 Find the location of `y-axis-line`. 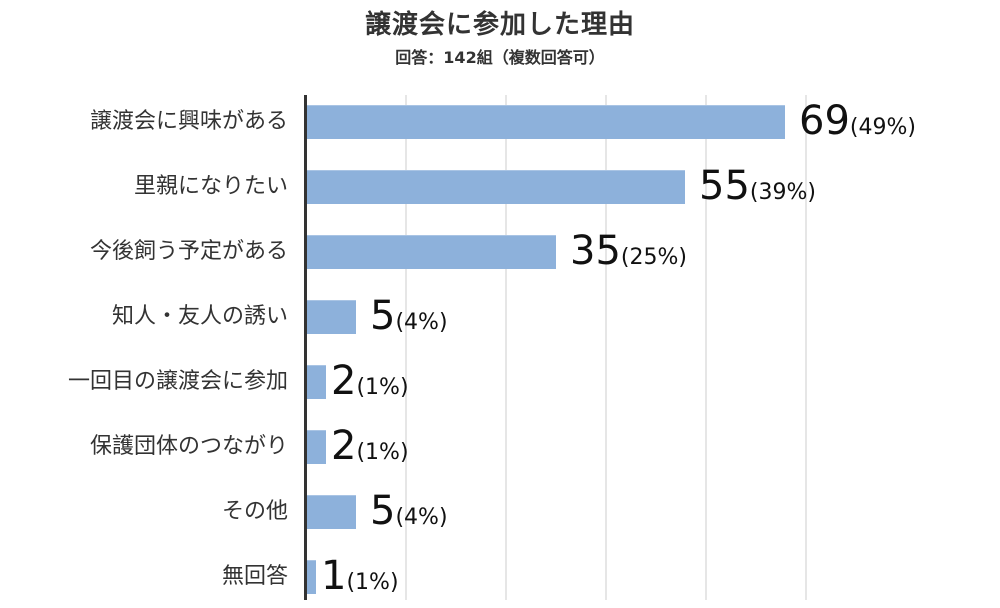

y-axis-line is located at coordinates (305, 347).